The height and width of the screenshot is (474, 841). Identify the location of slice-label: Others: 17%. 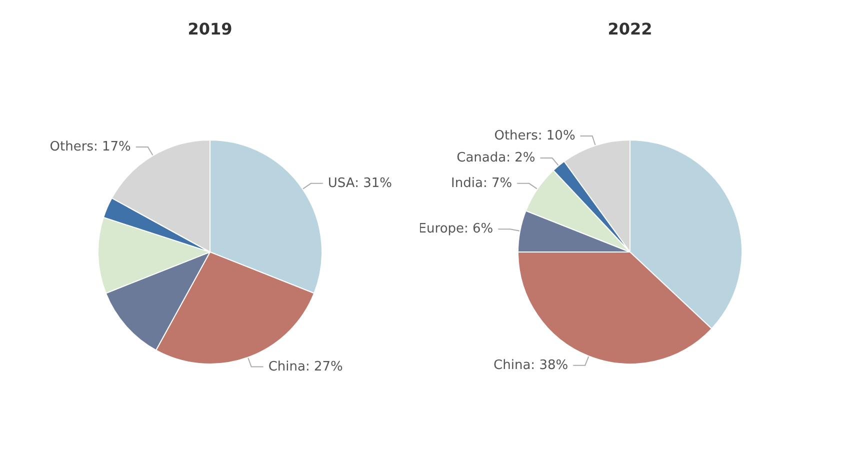
(90, 146).